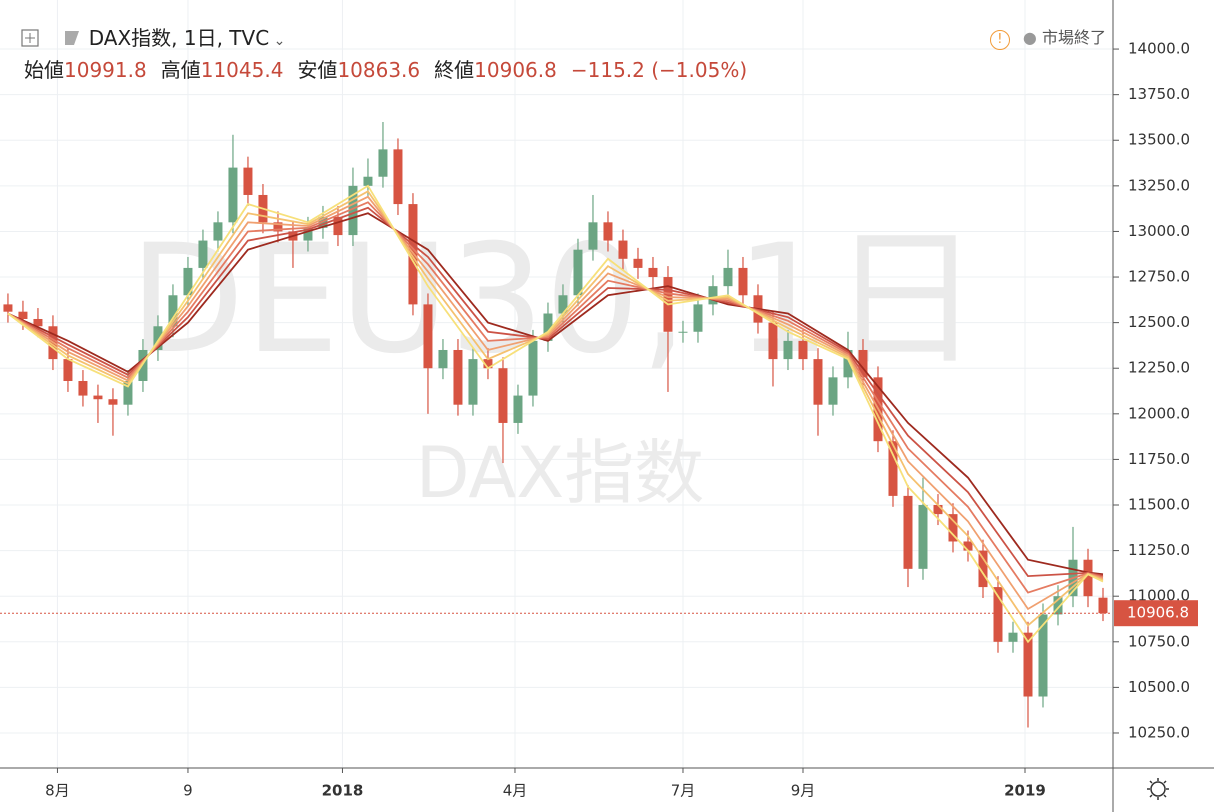 Image resolution: width=1214 pixels, height=812 pixels. I want to click on y-tick-label: 14000.0, so click(1159, 49).